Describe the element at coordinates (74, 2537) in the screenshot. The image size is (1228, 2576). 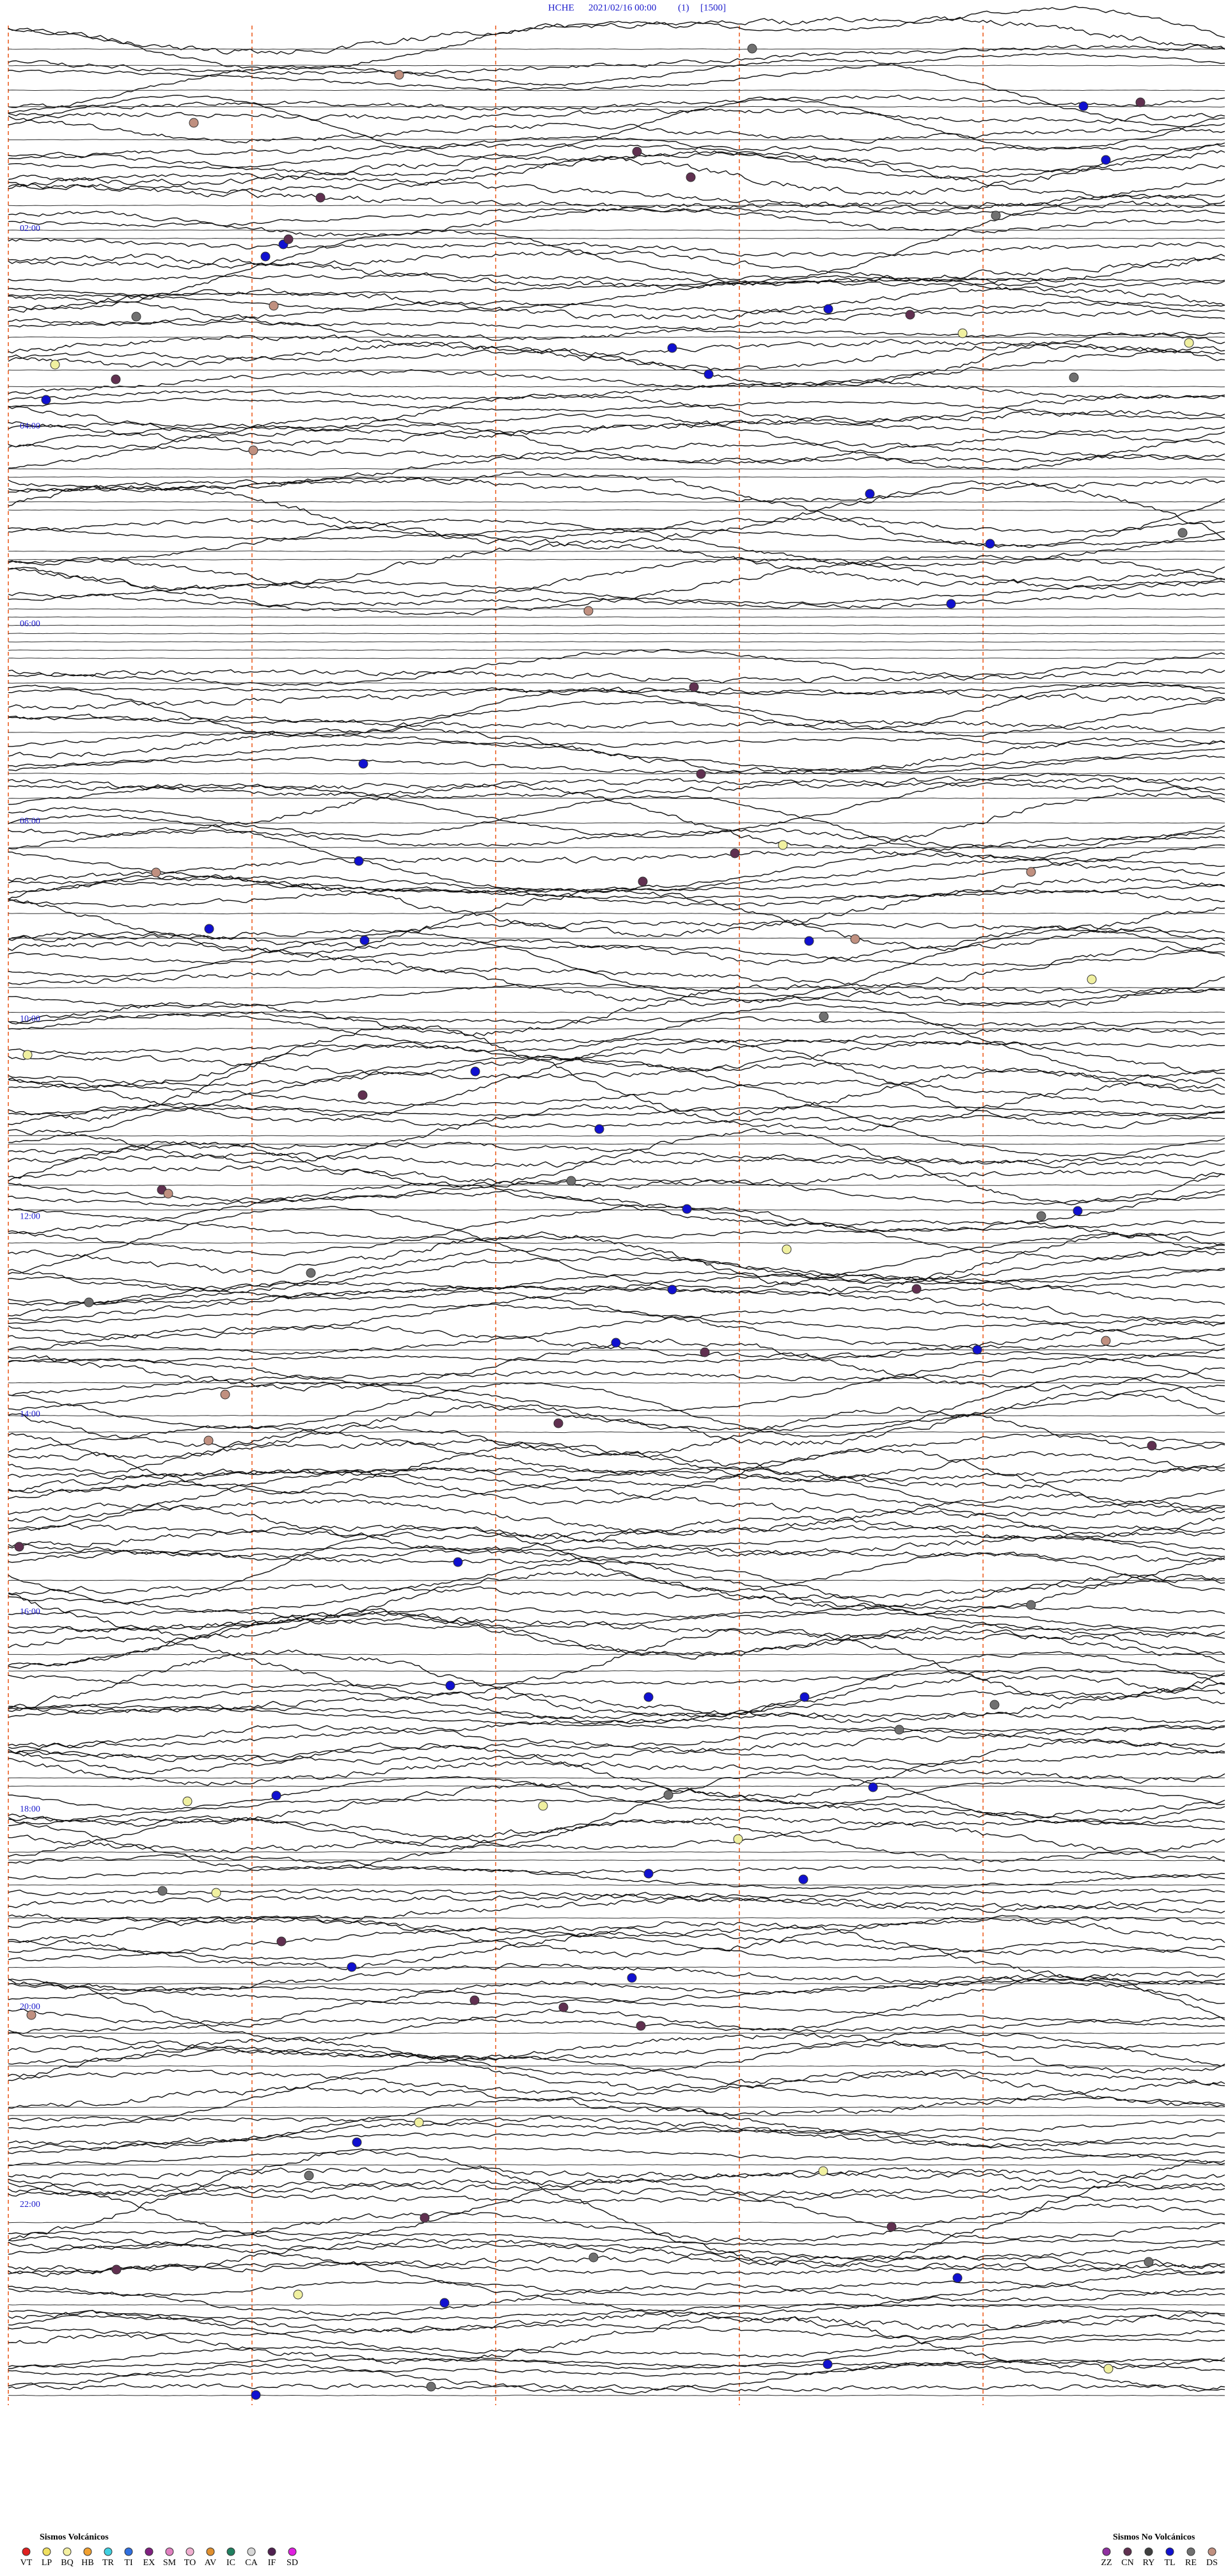
I see `legend-title: Sismos Volcánicos` at that location.